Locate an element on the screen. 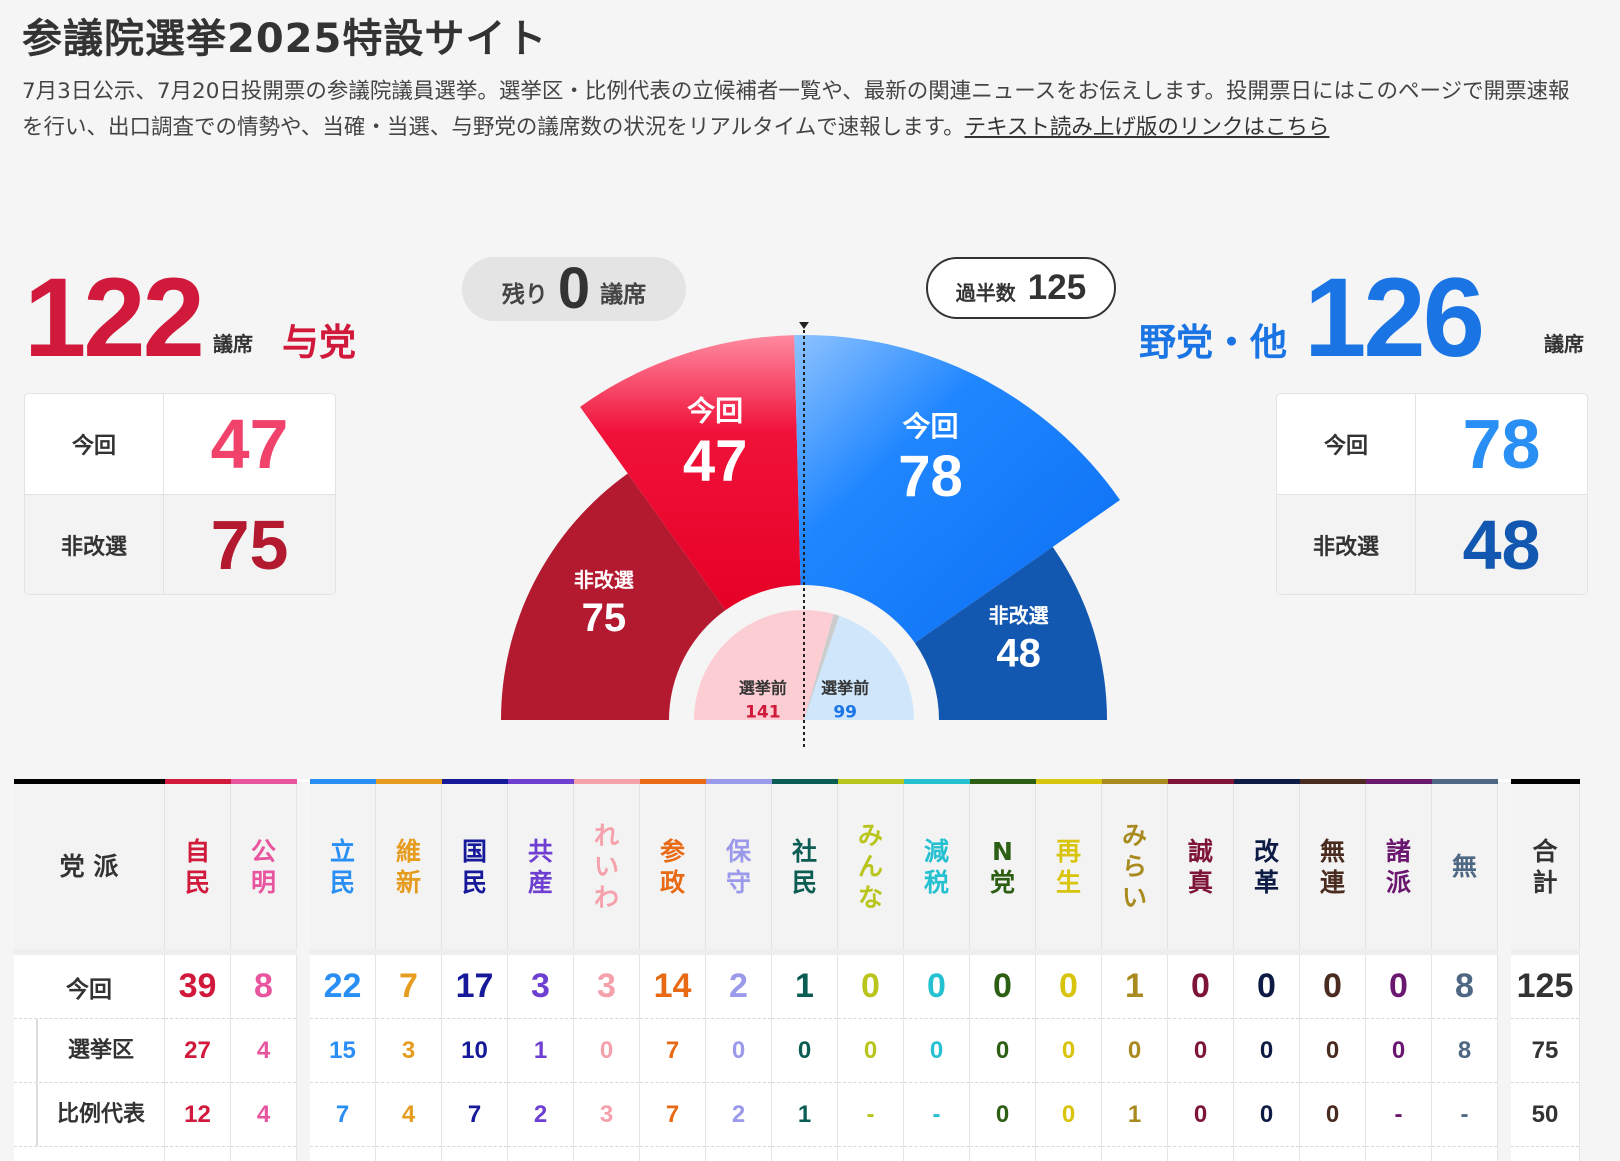 This screenshot has width=1620, height=1161. party-name: 参政 is located at coordinates (672, 867).